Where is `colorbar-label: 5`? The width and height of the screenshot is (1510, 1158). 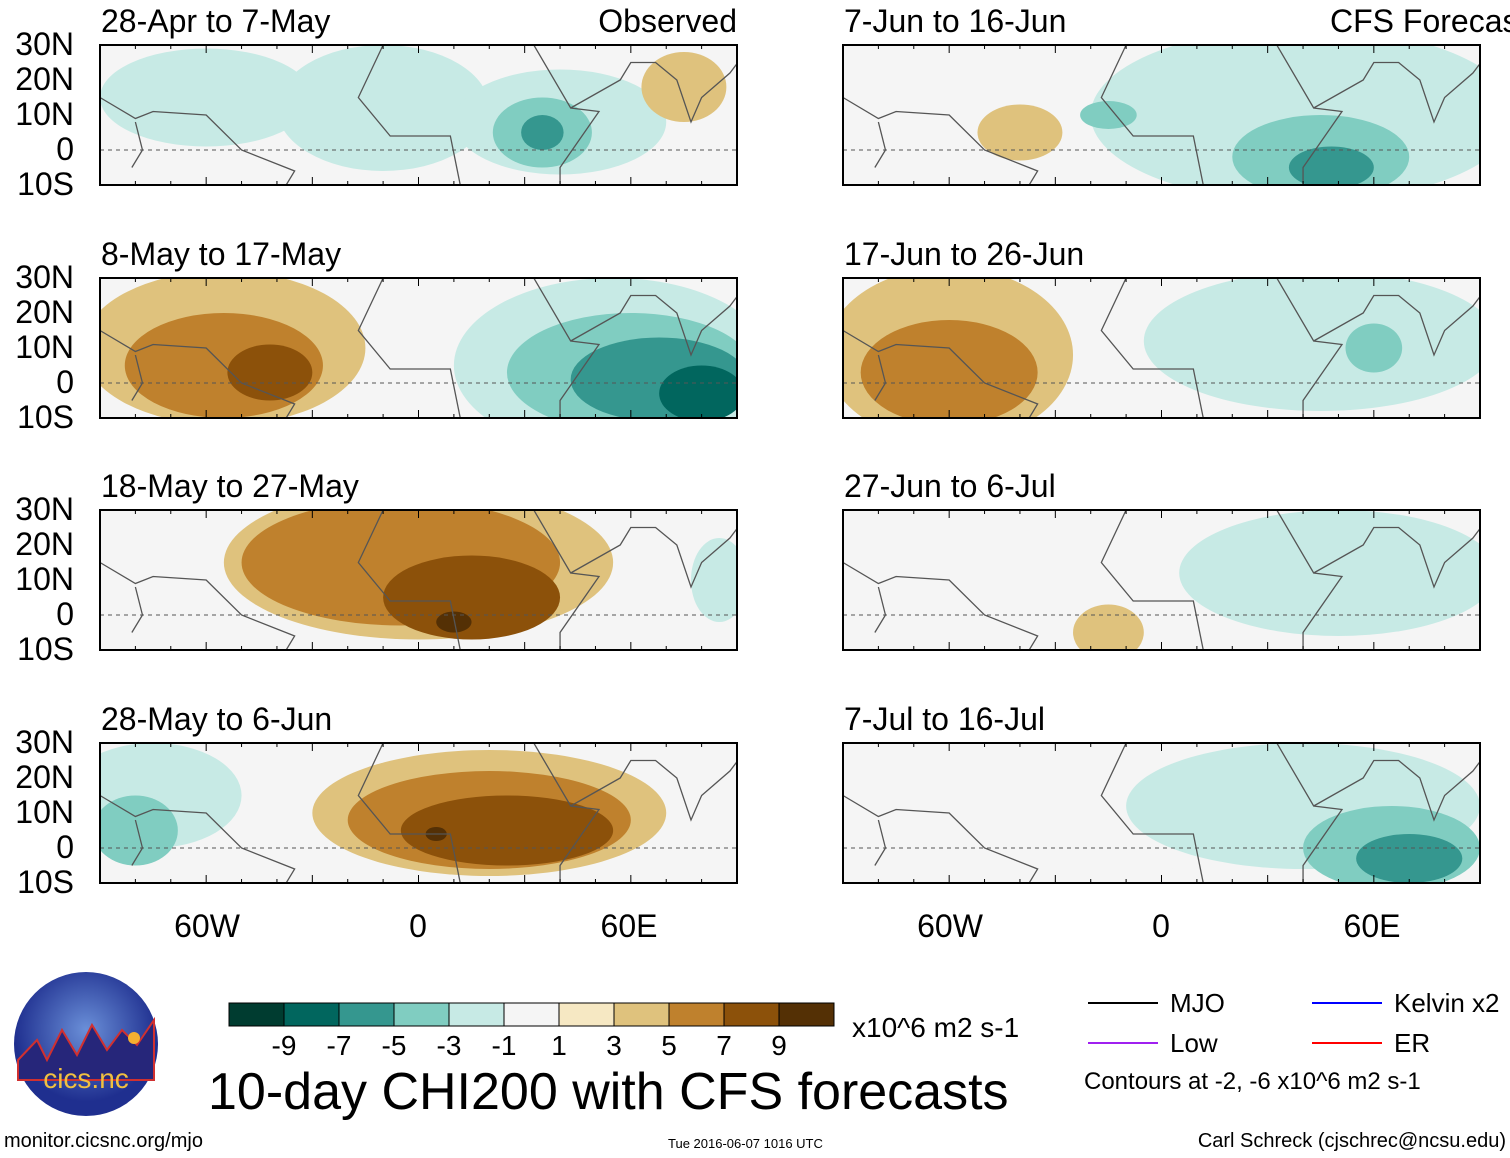
colorbar-label: 5 is located at coordinates (669, 1045).